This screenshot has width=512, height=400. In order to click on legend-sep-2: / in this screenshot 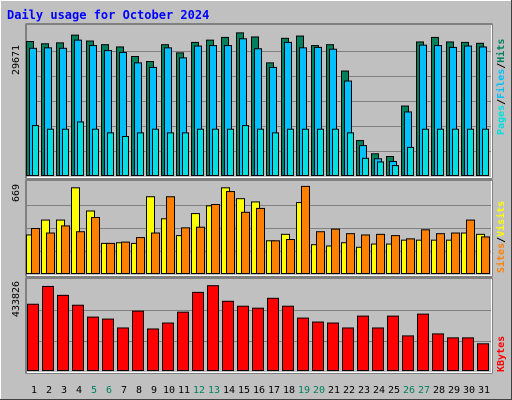, I will do `click(501, 66)`.